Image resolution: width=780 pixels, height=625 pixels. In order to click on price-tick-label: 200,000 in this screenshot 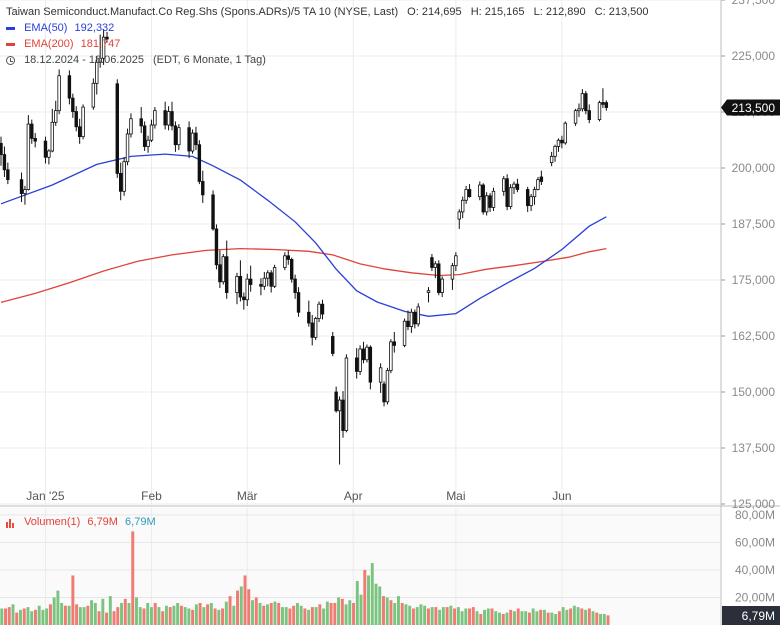, I will do `click(754, 168)`.